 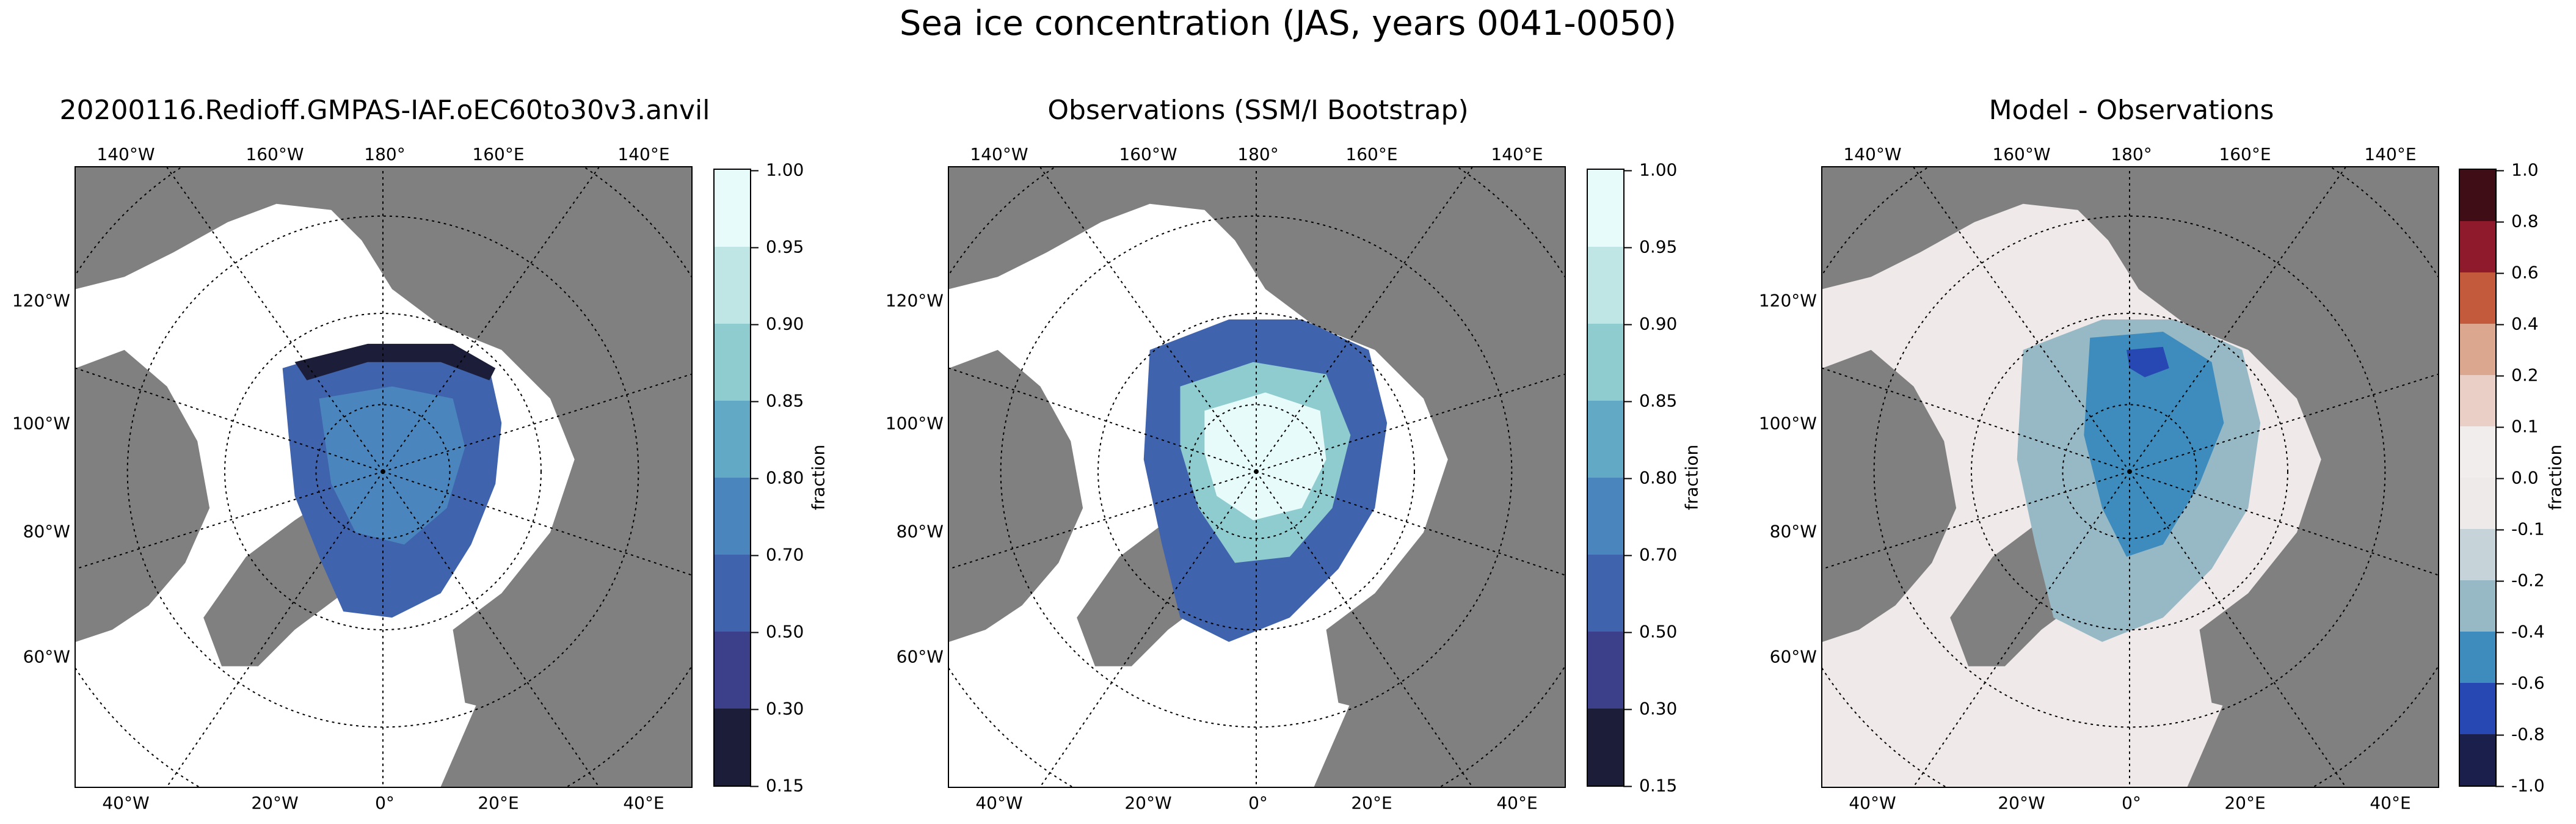 What do you see at coordinates (2520, 785) in the screenshot?
I see `colorbar-tick-label: -1.0` at bounding box center [2520, 785].